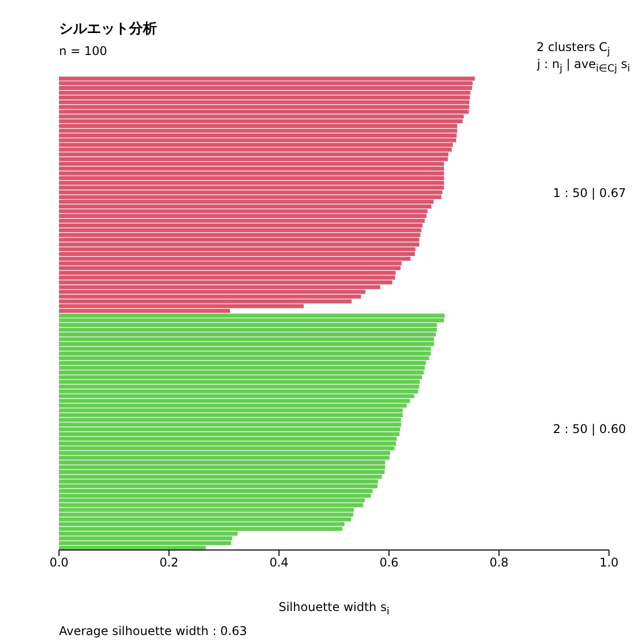  I want to click on text: j : n$_{j}$ | ave$_{i∈Cj}$ s$_{i}$, so click(583, 65).